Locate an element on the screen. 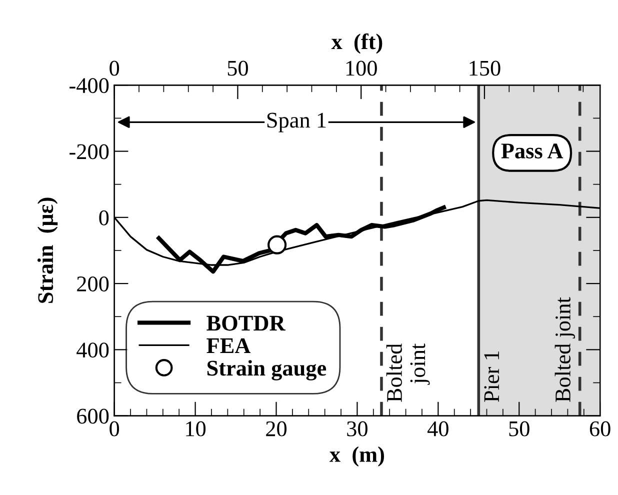  annotation: Pass A is located at coordinates (532, 151).